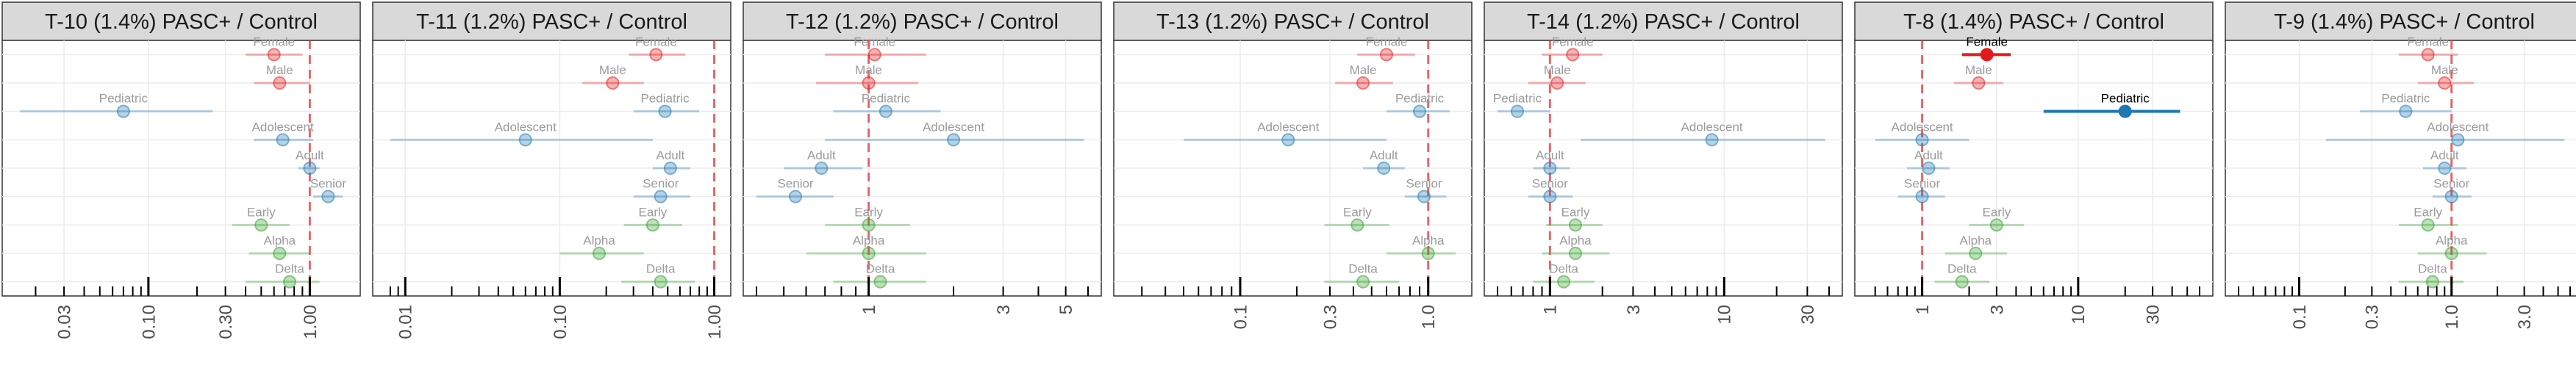 Image resolution: width=2576 pixels, height=365 pixels. I want to click on tick-label: 1.00, so click(311, 322).